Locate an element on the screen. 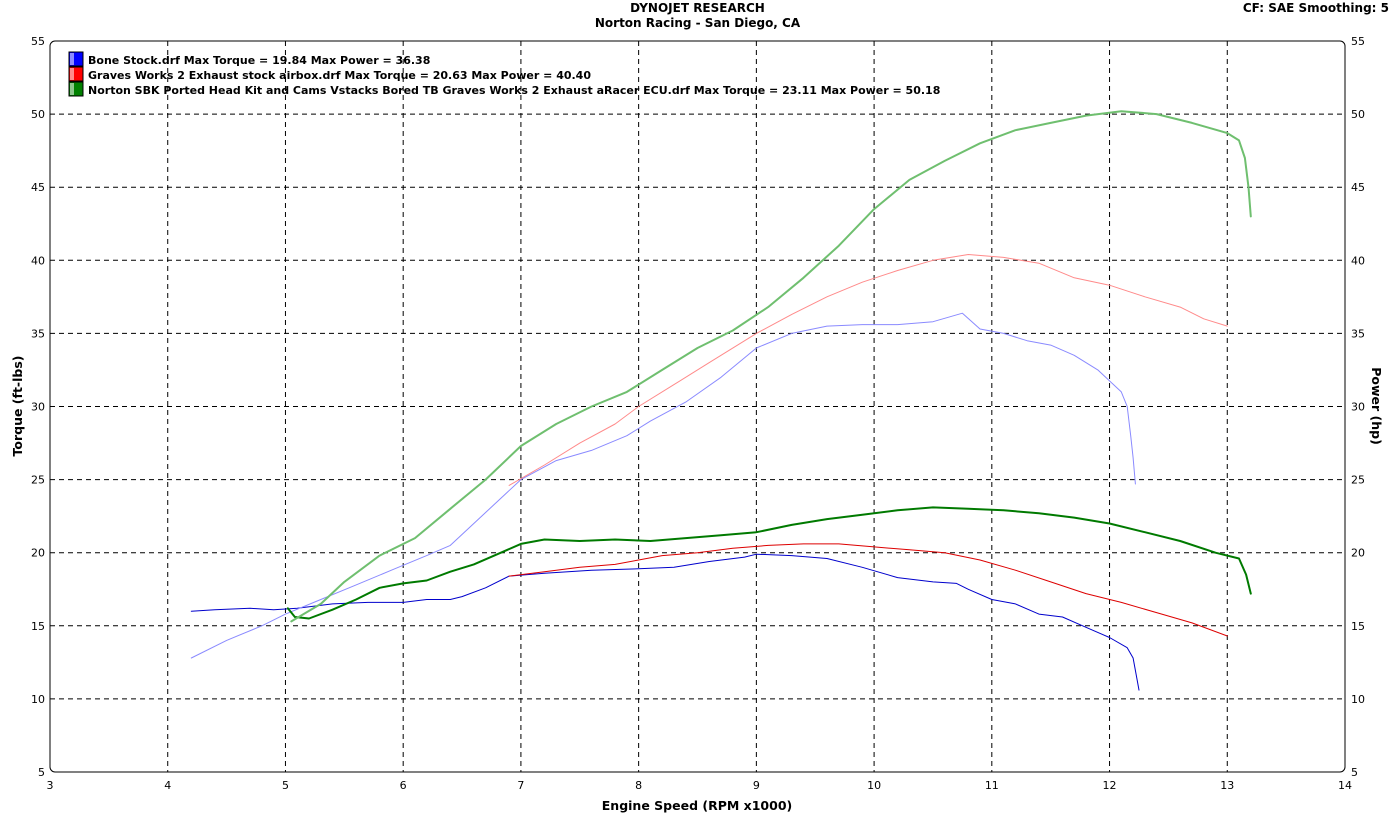  x-tick-label: 13 is located at coordinates (1227, 785).